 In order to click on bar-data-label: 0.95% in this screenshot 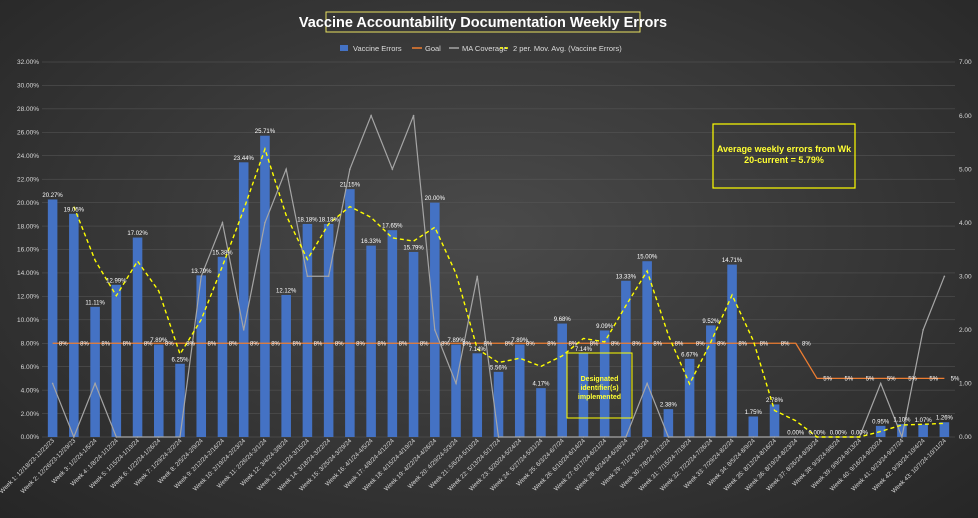, I will do `click(881, 422)`.